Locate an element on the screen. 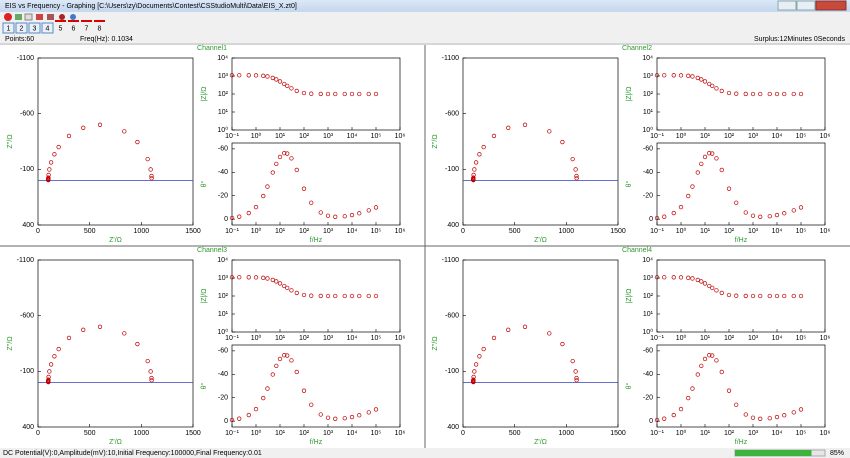  x-tick-label: 500 is located at coordinates (515, 433).